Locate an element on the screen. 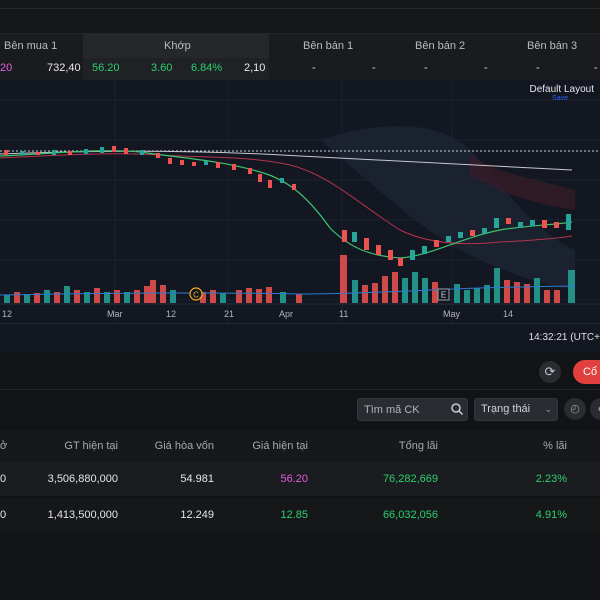 Image resolution: width=600 pixels, height=600 pixels. layout-save: Save is located at coordinates (560, 98).